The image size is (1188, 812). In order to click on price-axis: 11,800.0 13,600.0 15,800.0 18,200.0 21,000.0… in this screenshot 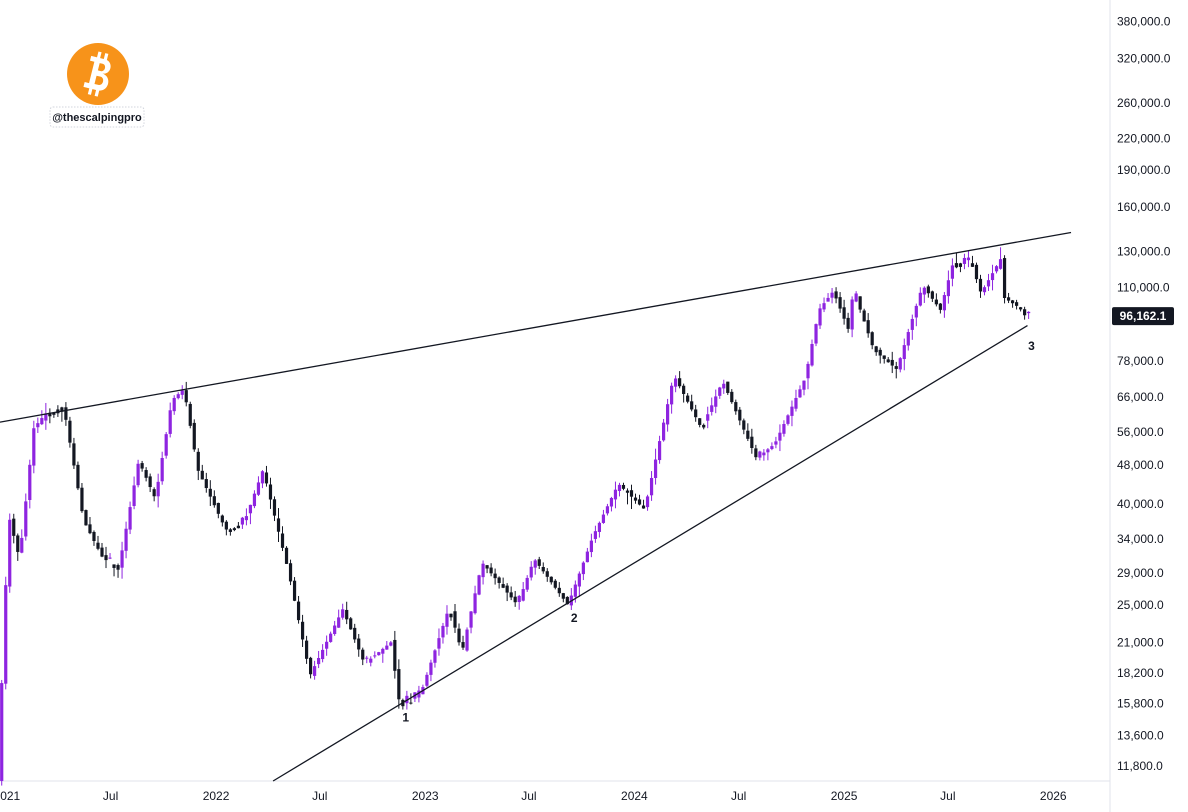, I will do `click(1144, 393)`.